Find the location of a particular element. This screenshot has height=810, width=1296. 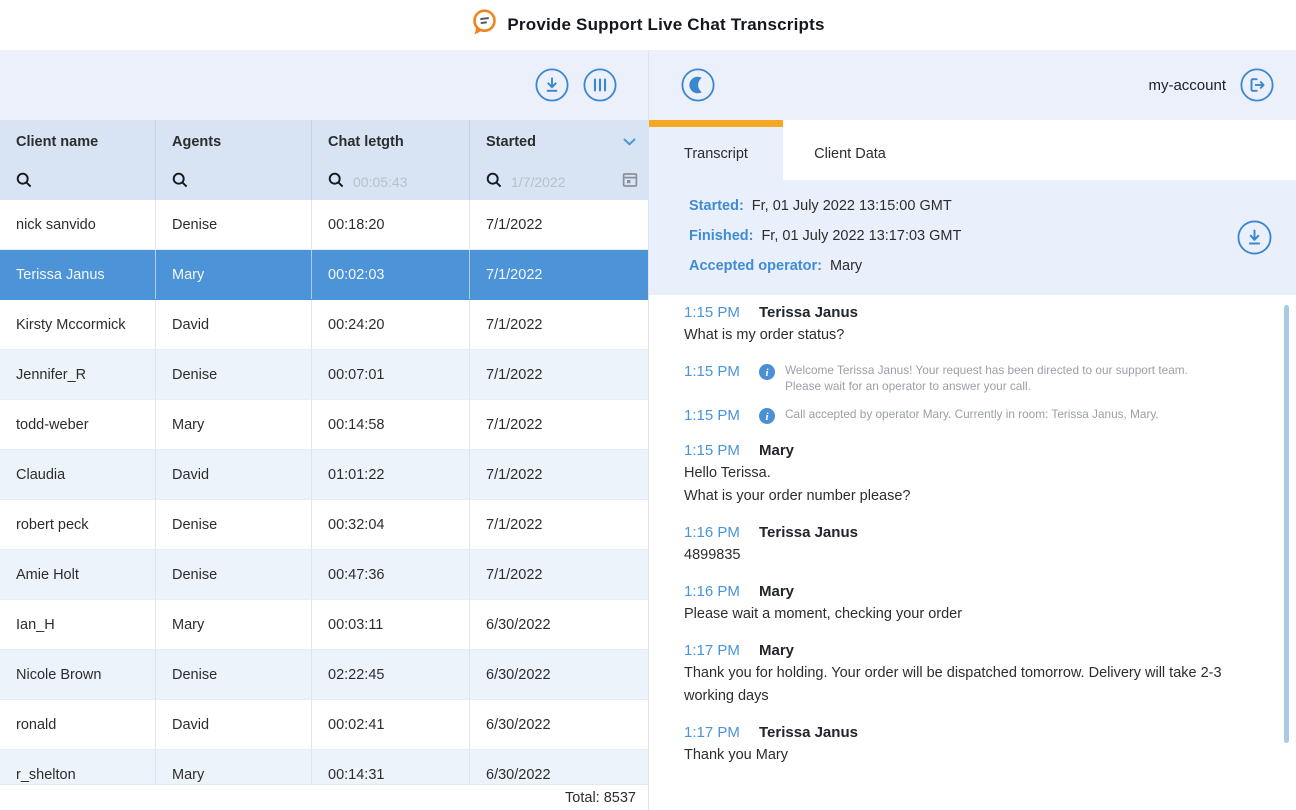

chat-message: 1:17 PM Terissa Janus Thank you Mary is located at coordinates (969, 745).